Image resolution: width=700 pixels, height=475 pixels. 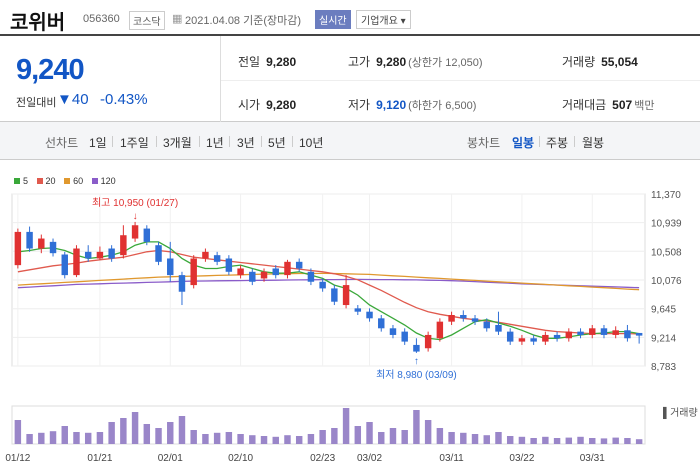 I want to click on compare-label: 전일대비, so click(x=36, y=103).